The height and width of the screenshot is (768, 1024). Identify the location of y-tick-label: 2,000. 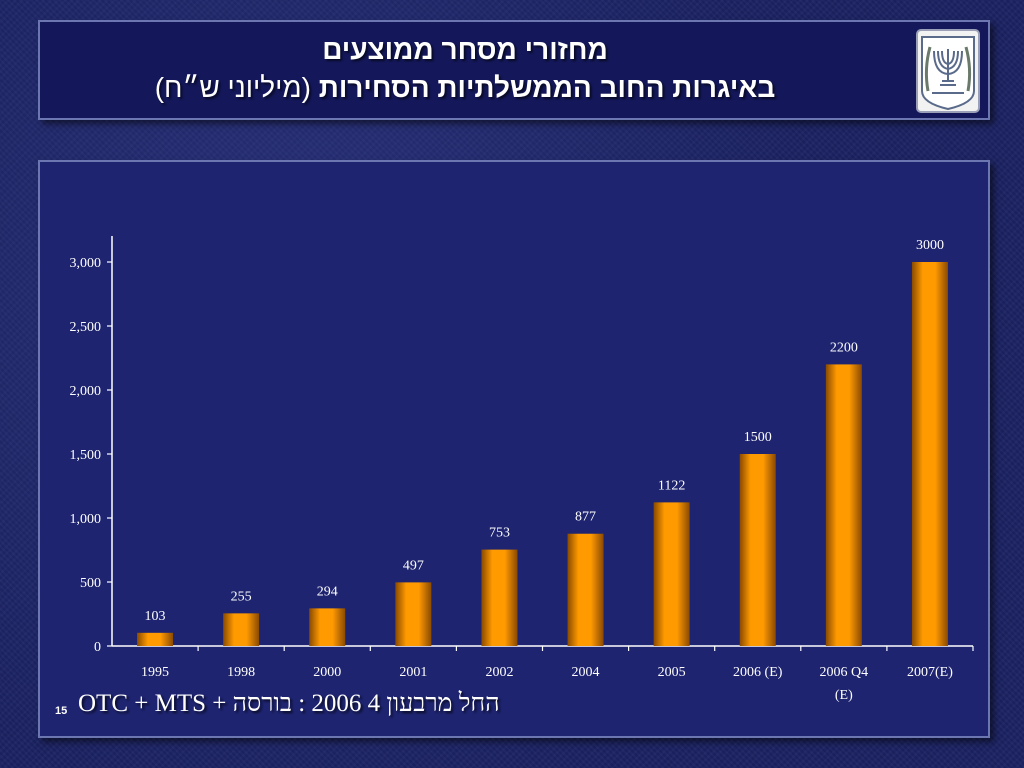
(86, 391).